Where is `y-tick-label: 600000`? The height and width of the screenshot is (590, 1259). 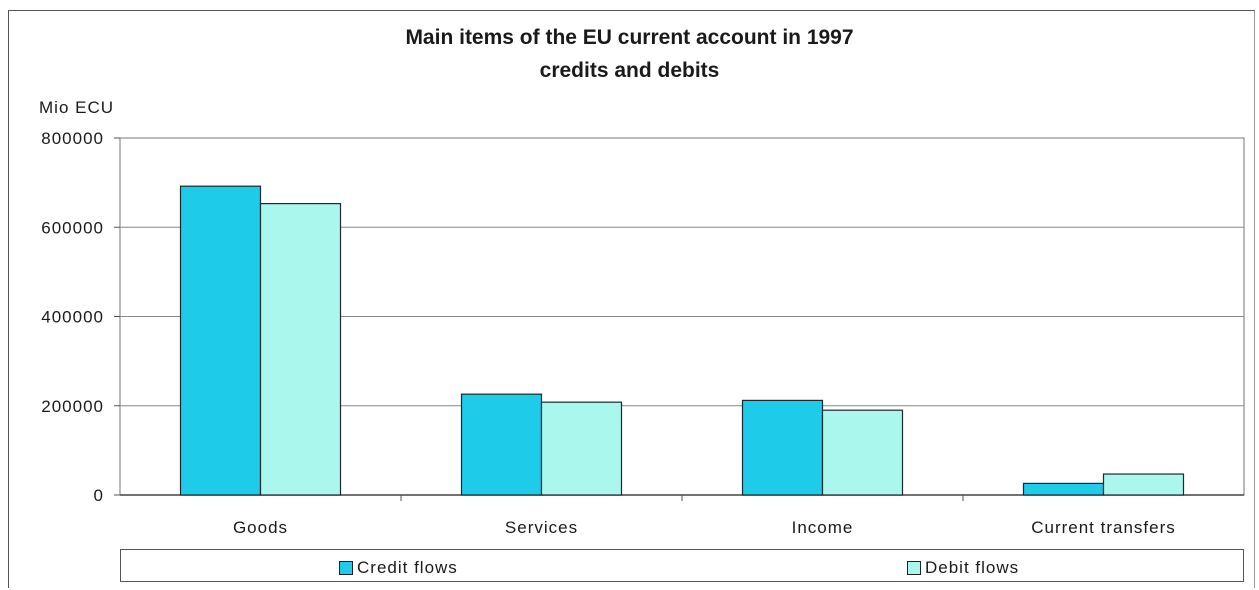 y-tick-label: 600000 is located at coordinates (72, 227).